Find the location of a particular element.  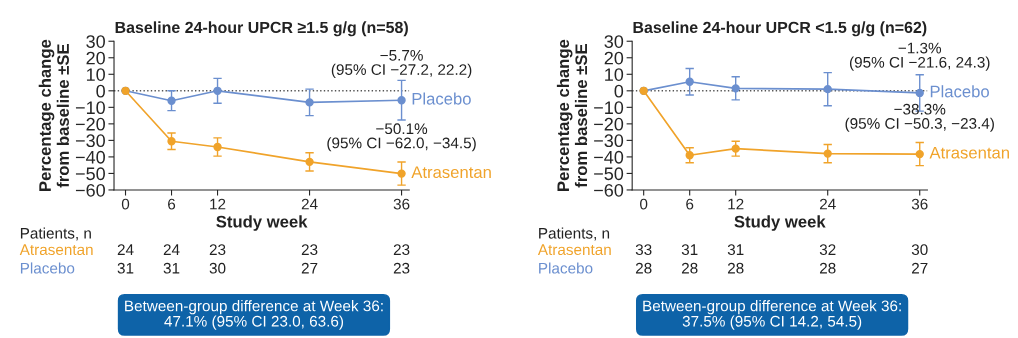

annotation: −50.1% (95% CI −62.0, −34.5) is located at coordinates (401, 137).